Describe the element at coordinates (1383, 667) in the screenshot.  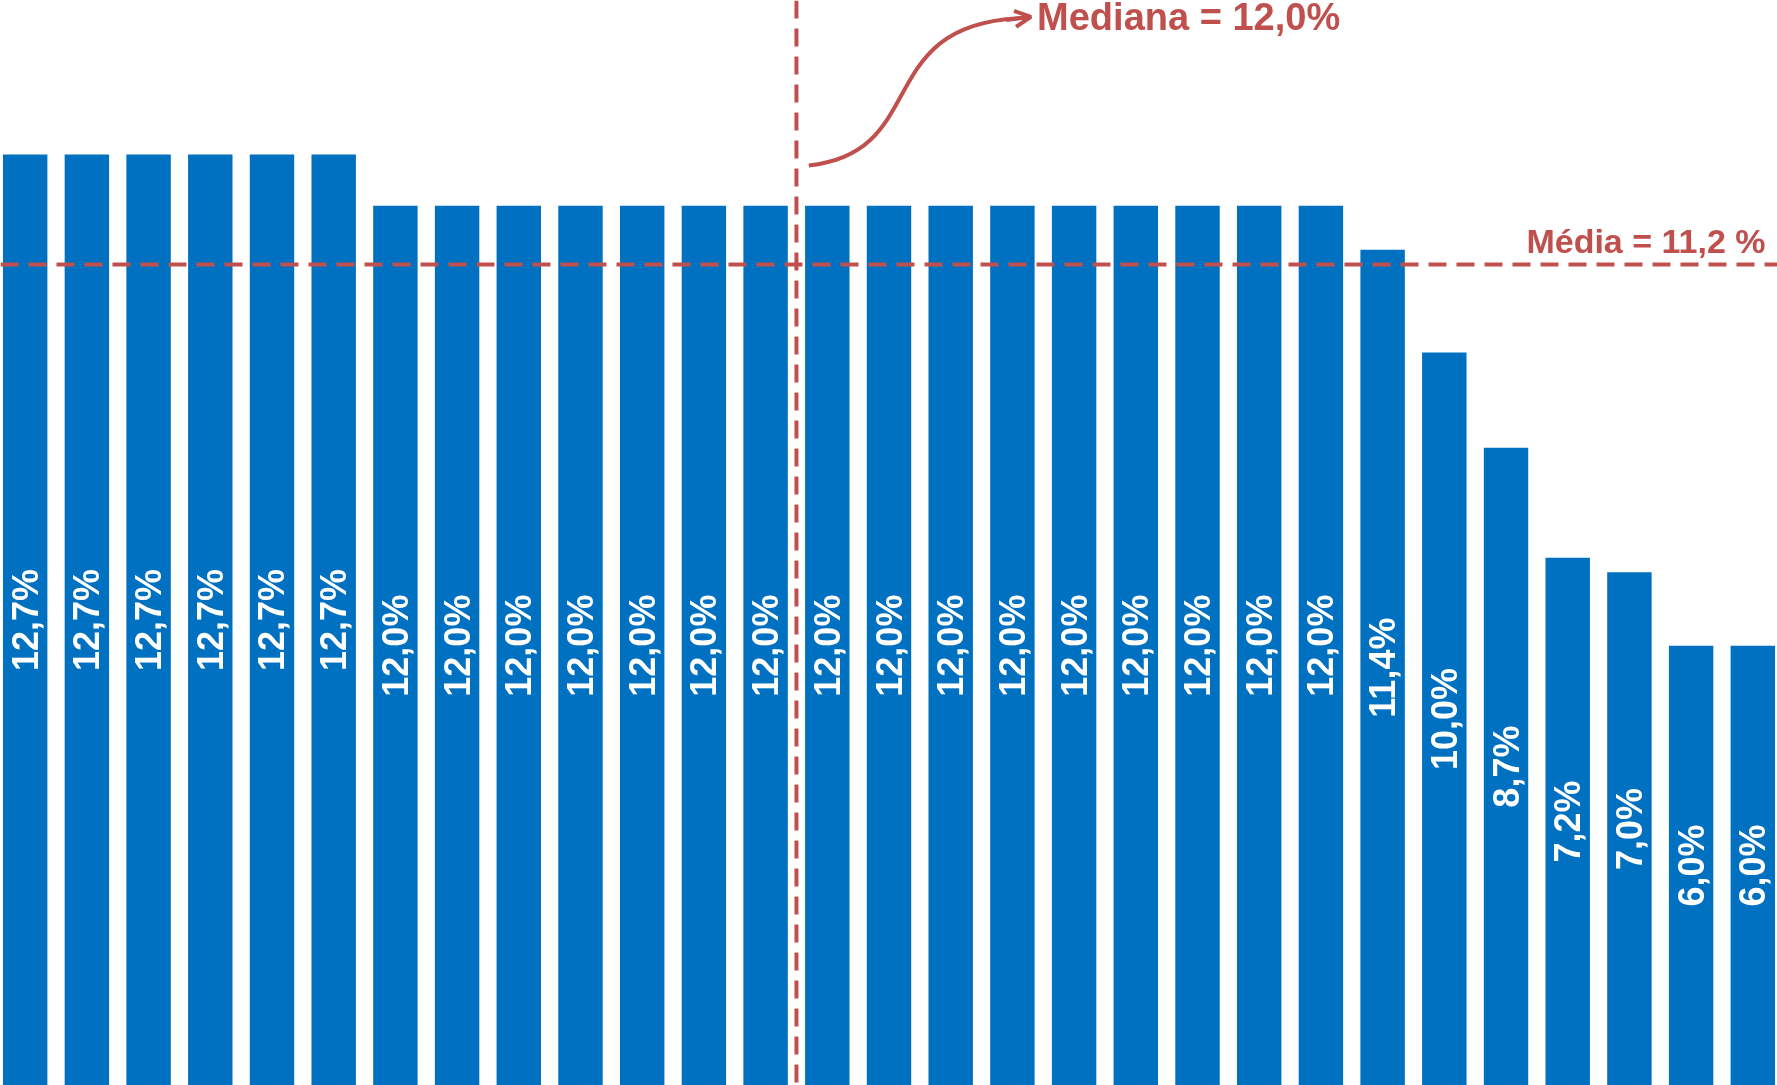
I see `data-label: 11,4%` at that location.